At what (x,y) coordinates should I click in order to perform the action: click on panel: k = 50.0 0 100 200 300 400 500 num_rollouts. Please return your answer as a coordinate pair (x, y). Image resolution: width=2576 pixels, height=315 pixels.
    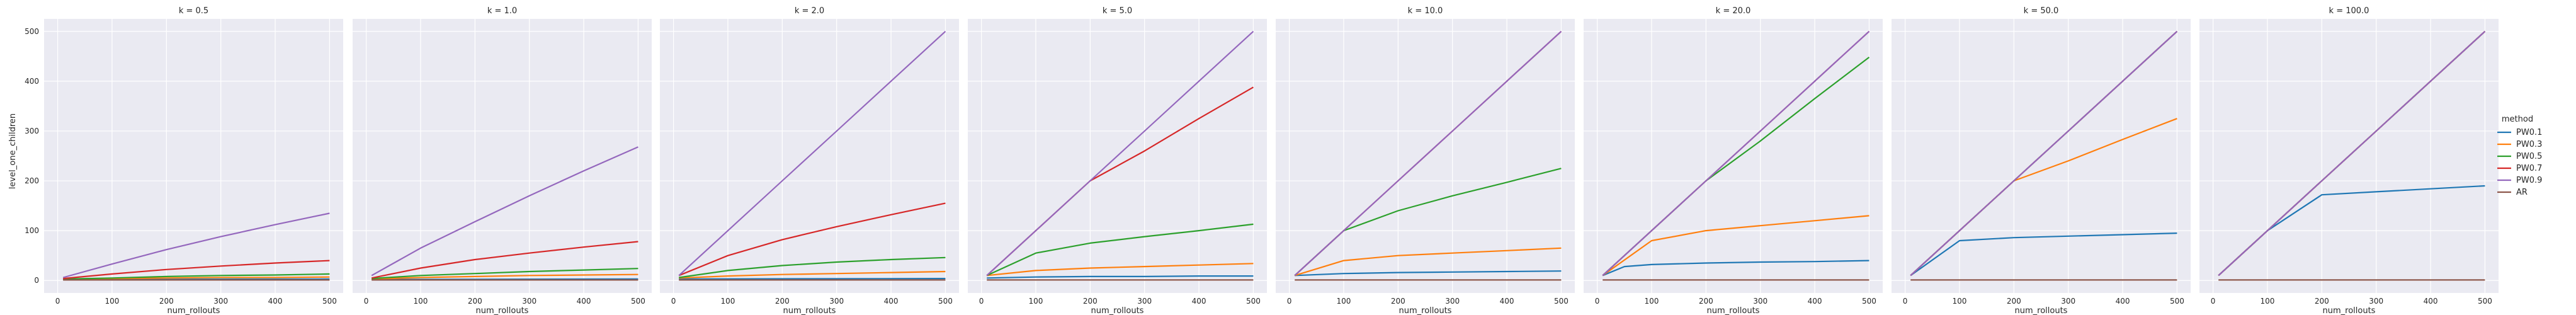
    Looking at the image, I should click on (2041, 160).